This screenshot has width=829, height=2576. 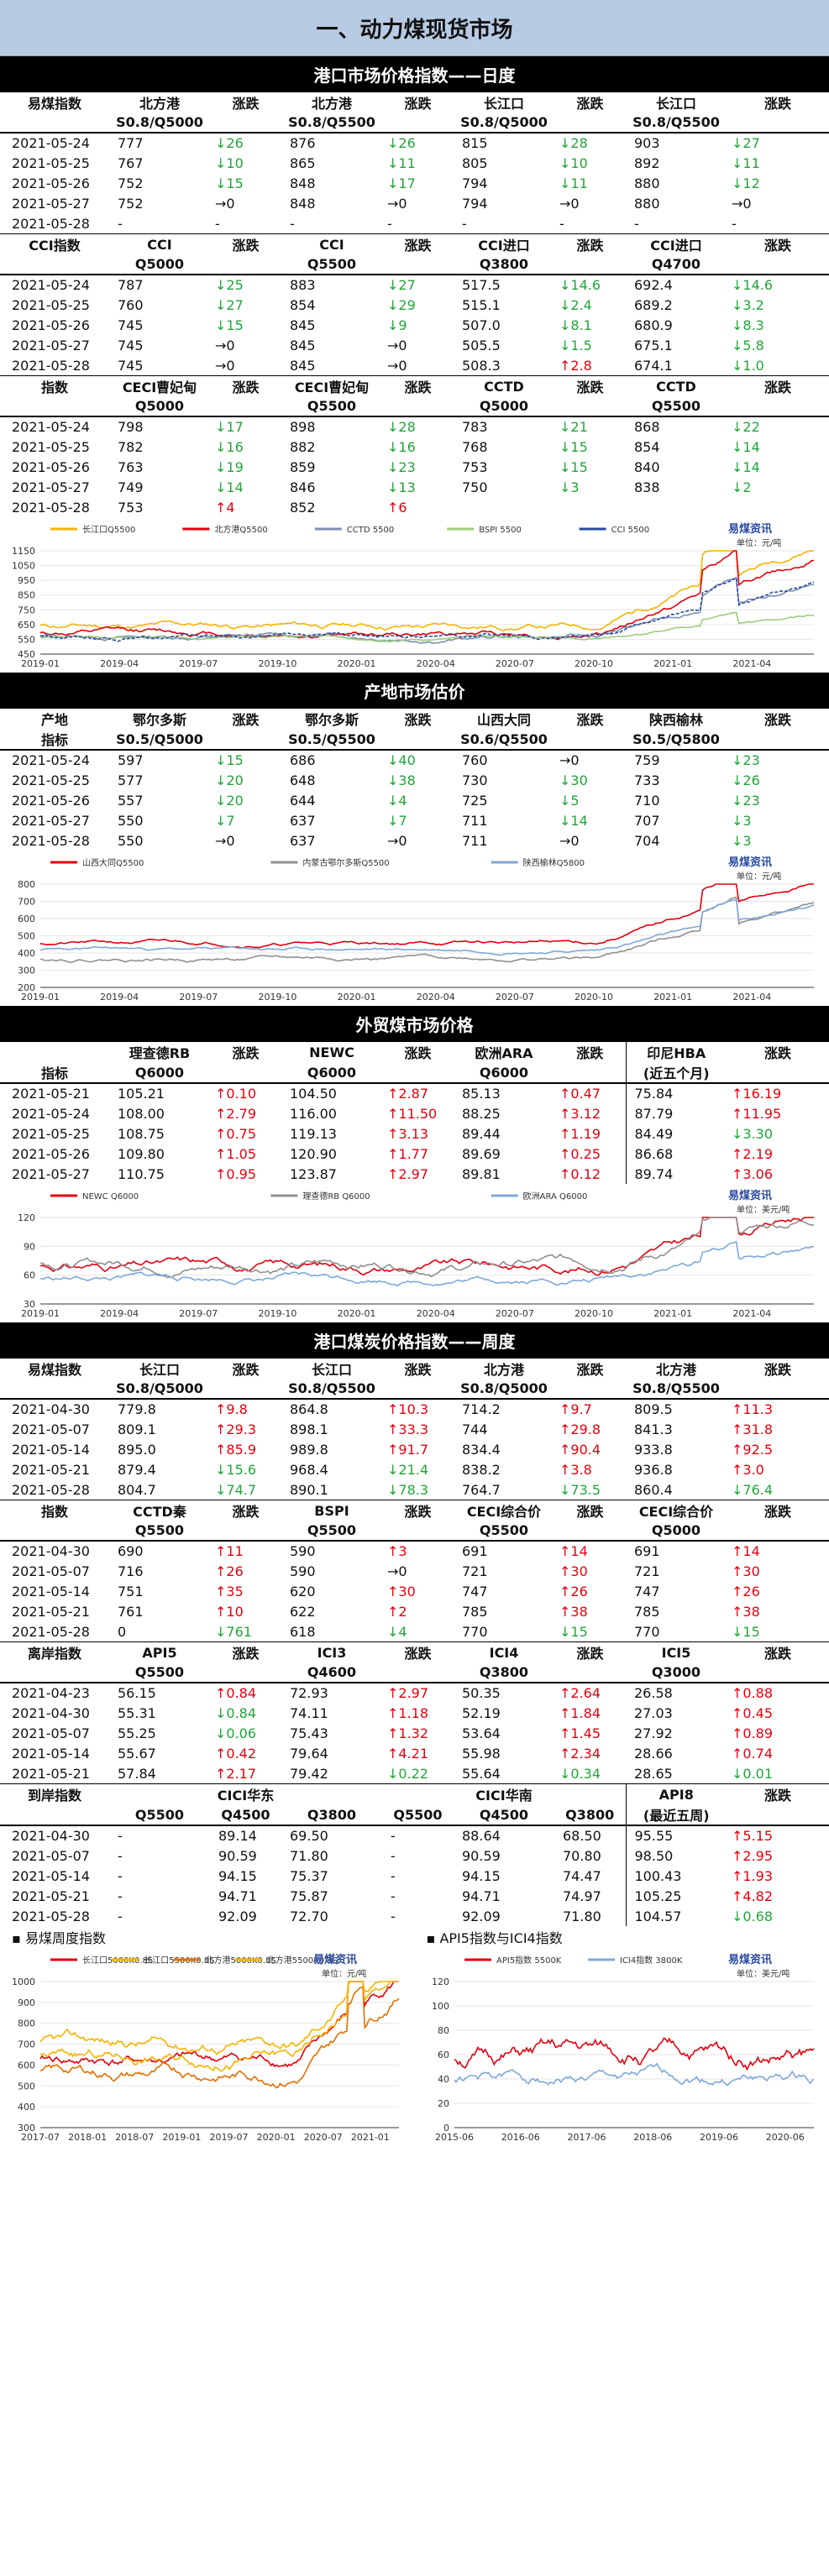 I want to click on y-tick-label: 0, so click(x=446, y=2128).